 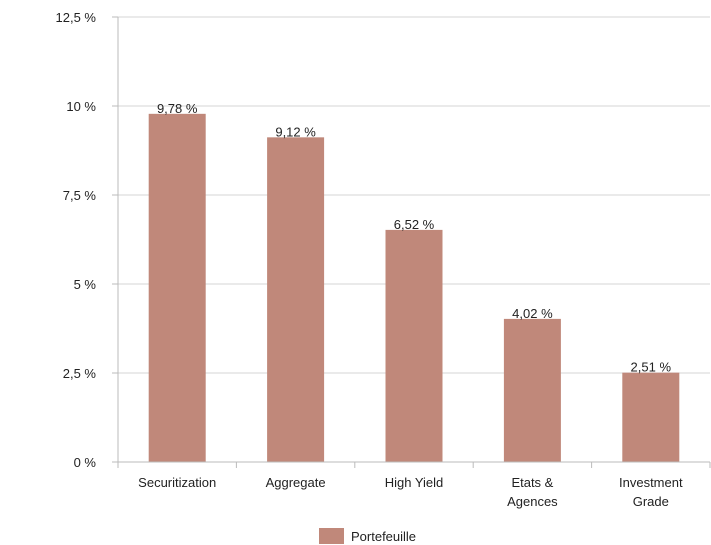 I want to click on category-label-line: Grade, so click(x=651, y=501).